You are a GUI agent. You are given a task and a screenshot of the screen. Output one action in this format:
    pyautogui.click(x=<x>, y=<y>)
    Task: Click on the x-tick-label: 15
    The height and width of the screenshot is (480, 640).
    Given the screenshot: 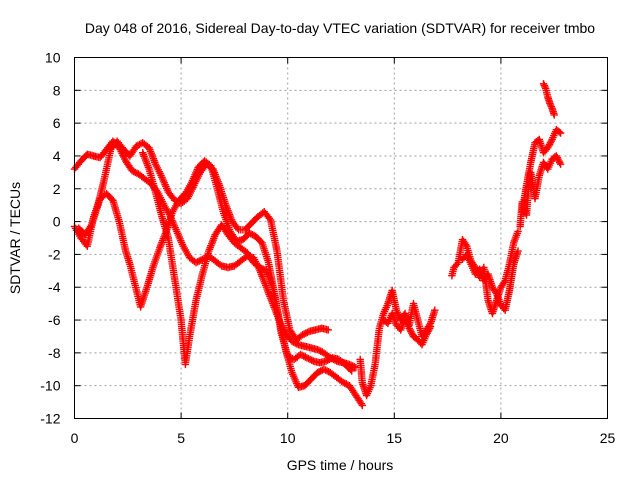 What is the action you would take?
    pyautogui.click(x=395, y=438)
    